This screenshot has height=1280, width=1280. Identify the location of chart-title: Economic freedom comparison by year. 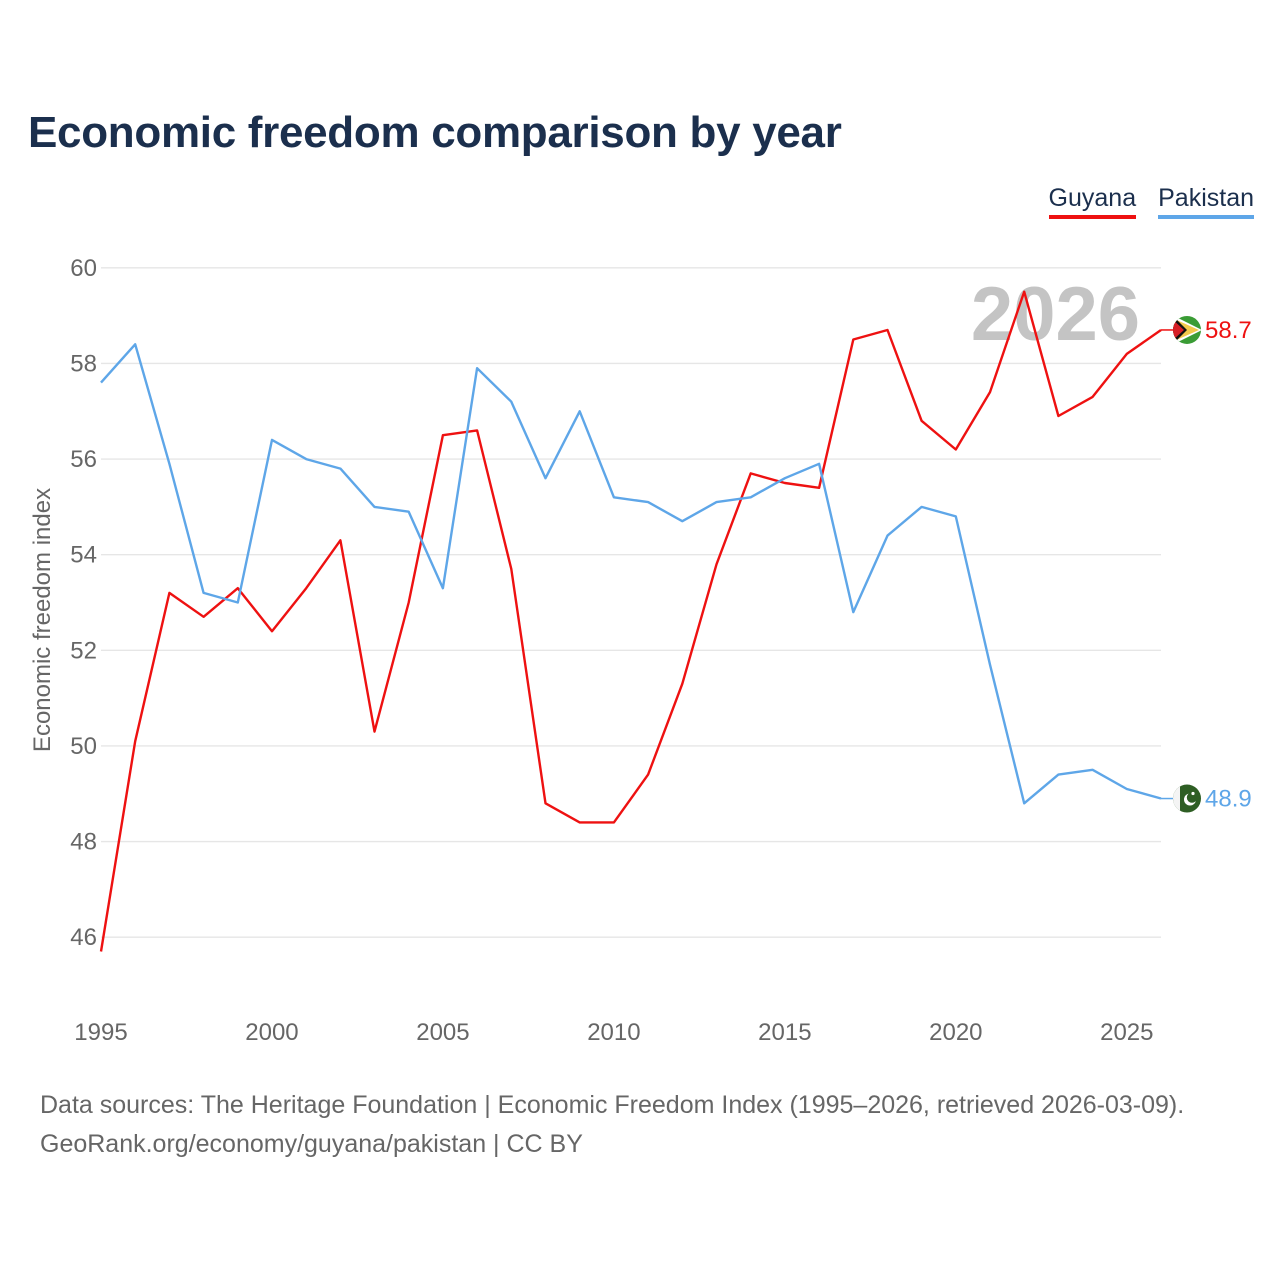
(435, 132).